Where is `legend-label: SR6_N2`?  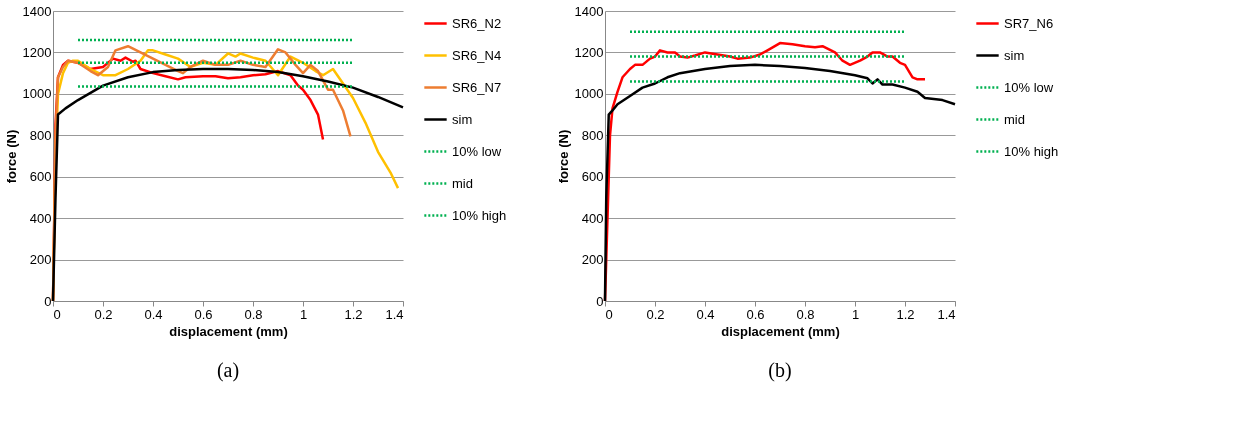
legend-label: SR6_N2 is located at coordinates (477, 23).